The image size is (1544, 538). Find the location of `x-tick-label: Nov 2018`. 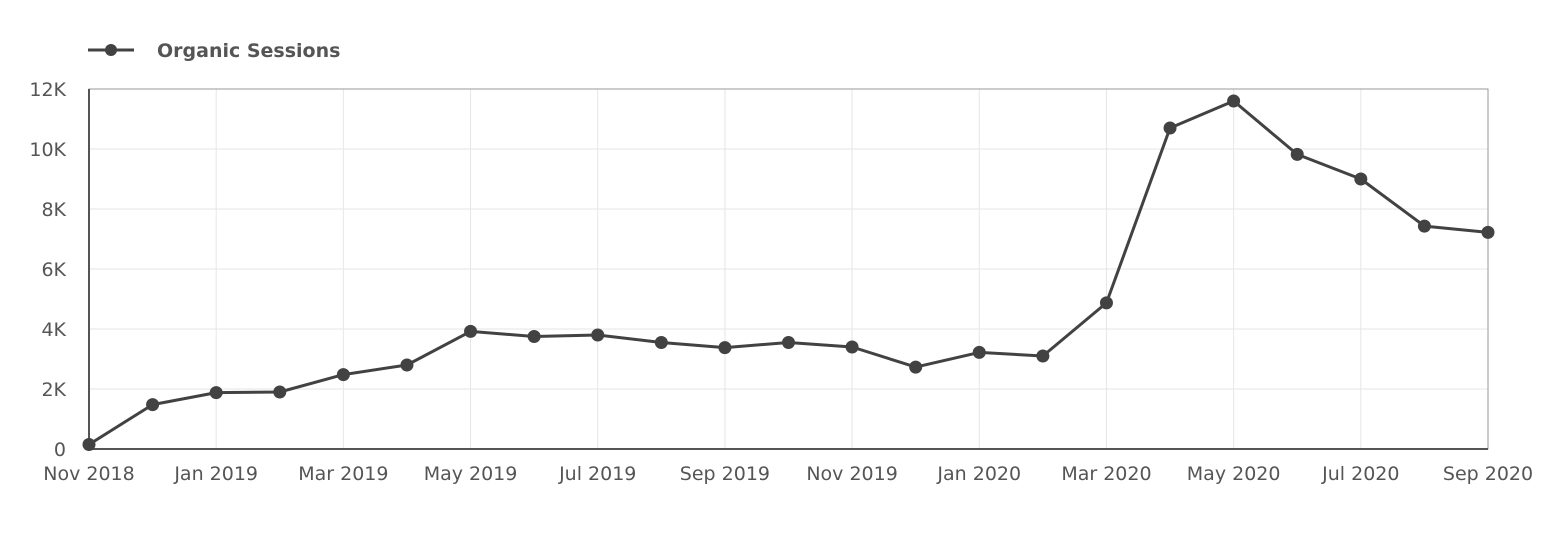

x-tick-label: Nov 2018 is located at coordinates (88, 474).